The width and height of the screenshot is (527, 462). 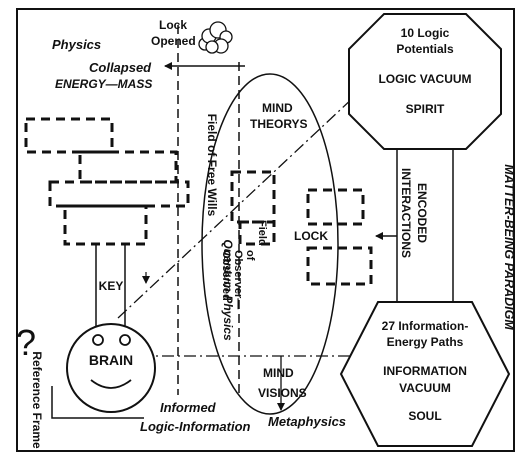 I want to click on information-vacuum-label-2: VACUUM, so click(x=425, y=388).